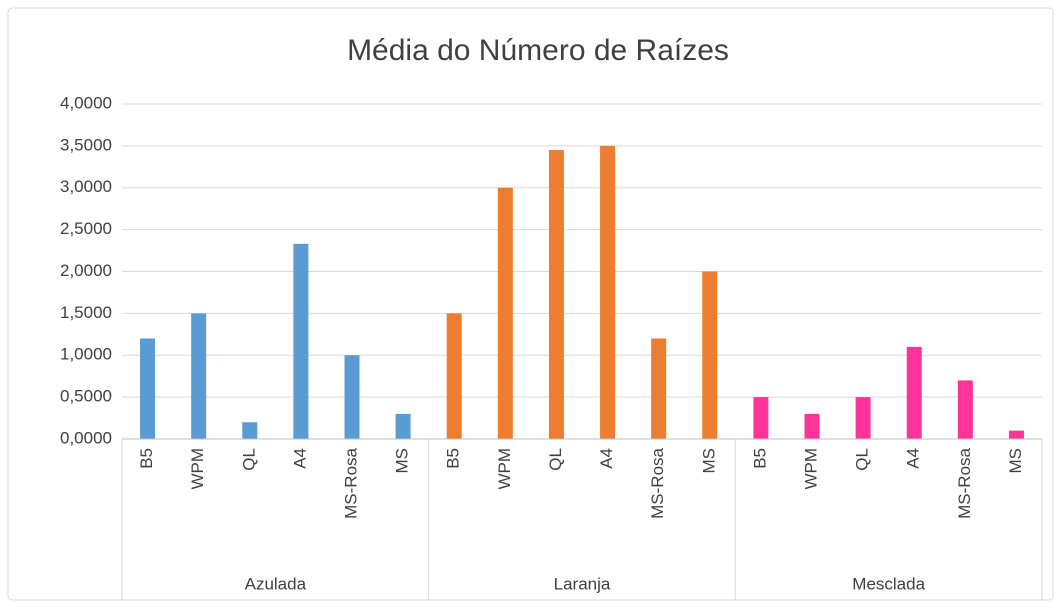  I want to click on y-tick-label: 4,0000, so click(86, 102).